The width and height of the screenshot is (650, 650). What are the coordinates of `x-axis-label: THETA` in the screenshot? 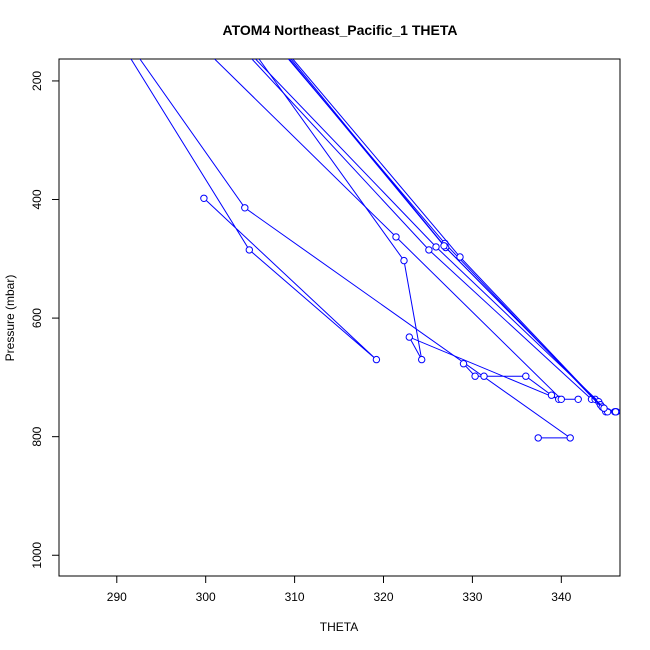 It's located at (339, 627).